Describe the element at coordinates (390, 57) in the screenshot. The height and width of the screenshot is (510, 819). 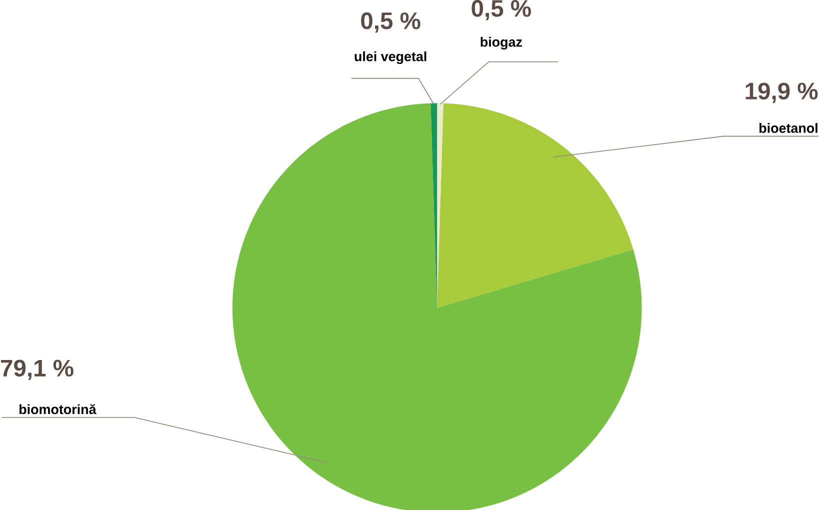
I see `slice-label: ulei vegetal` at that location.